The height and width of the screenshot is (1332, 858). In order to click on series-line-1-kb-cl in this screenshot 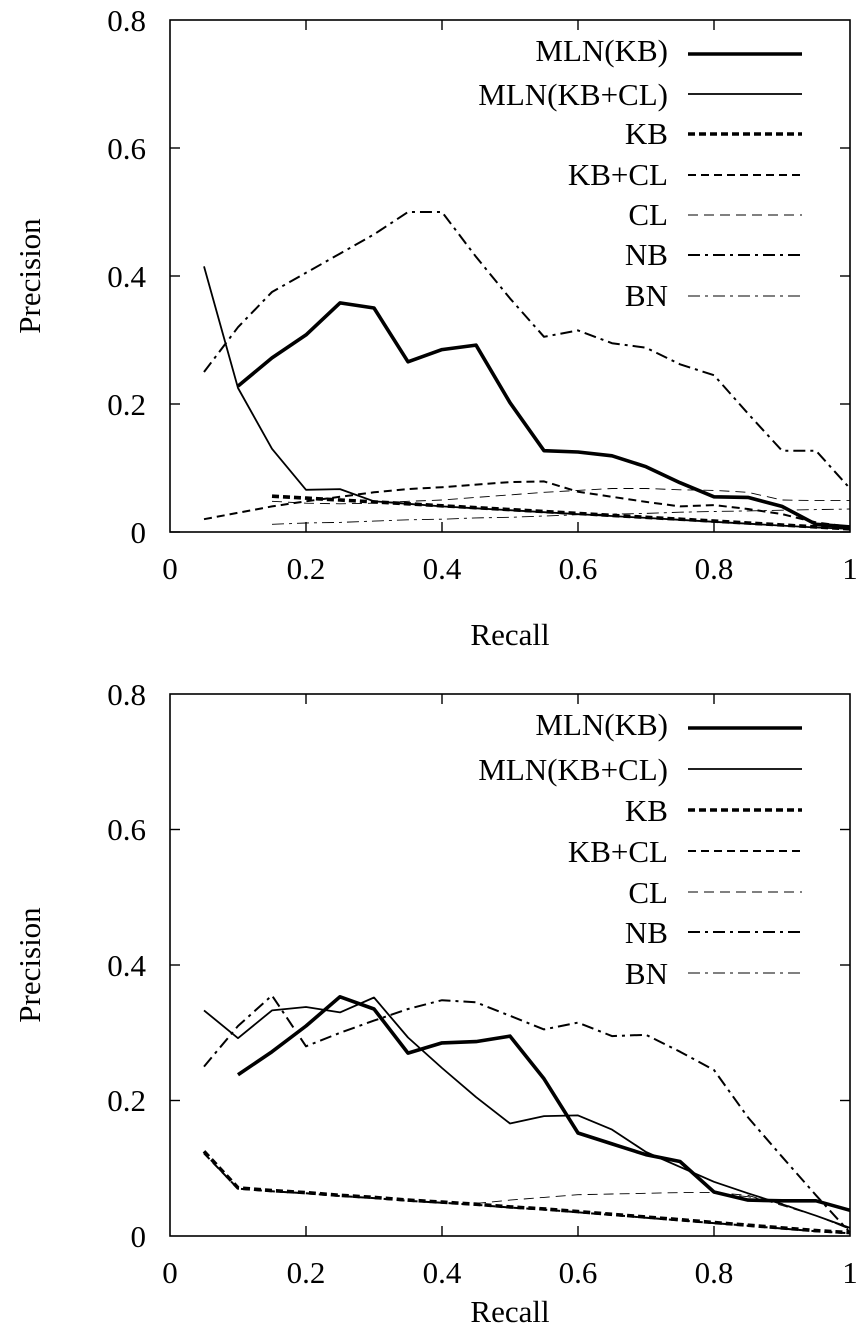, I will do `click(527, 504)`.